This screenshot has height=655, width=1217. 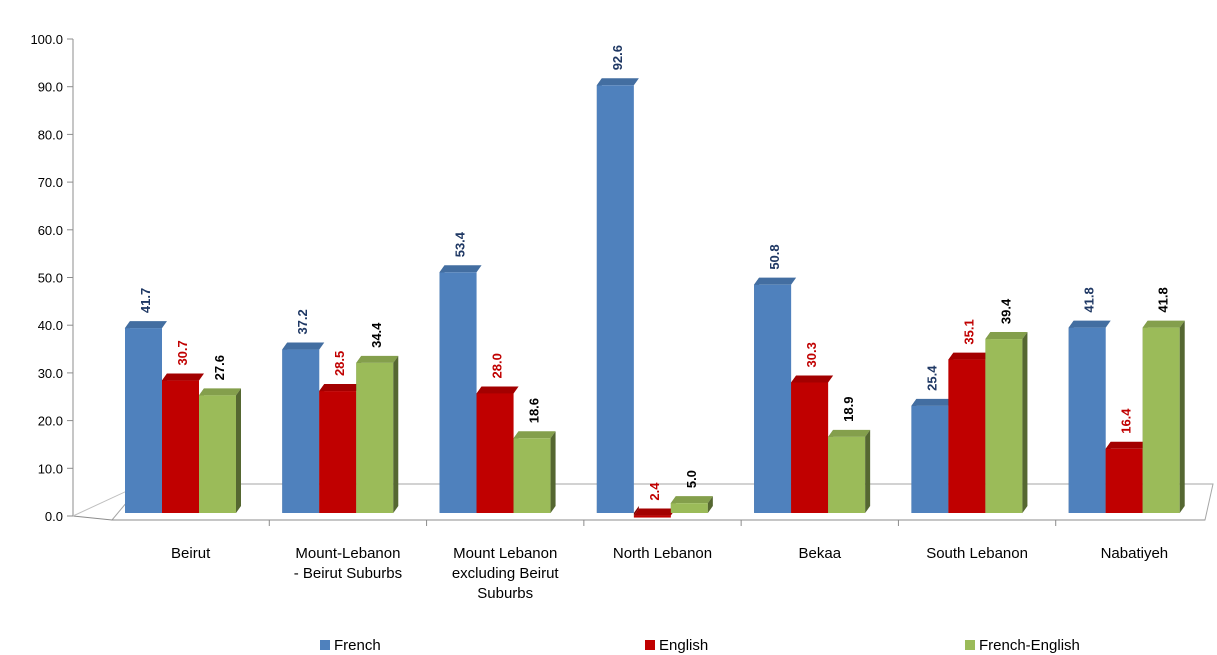 What do you see at coordinates (691, 479) in the screenshot?
I see `data-label-french-english-3: 5.0` at bounding box center [691, 479].